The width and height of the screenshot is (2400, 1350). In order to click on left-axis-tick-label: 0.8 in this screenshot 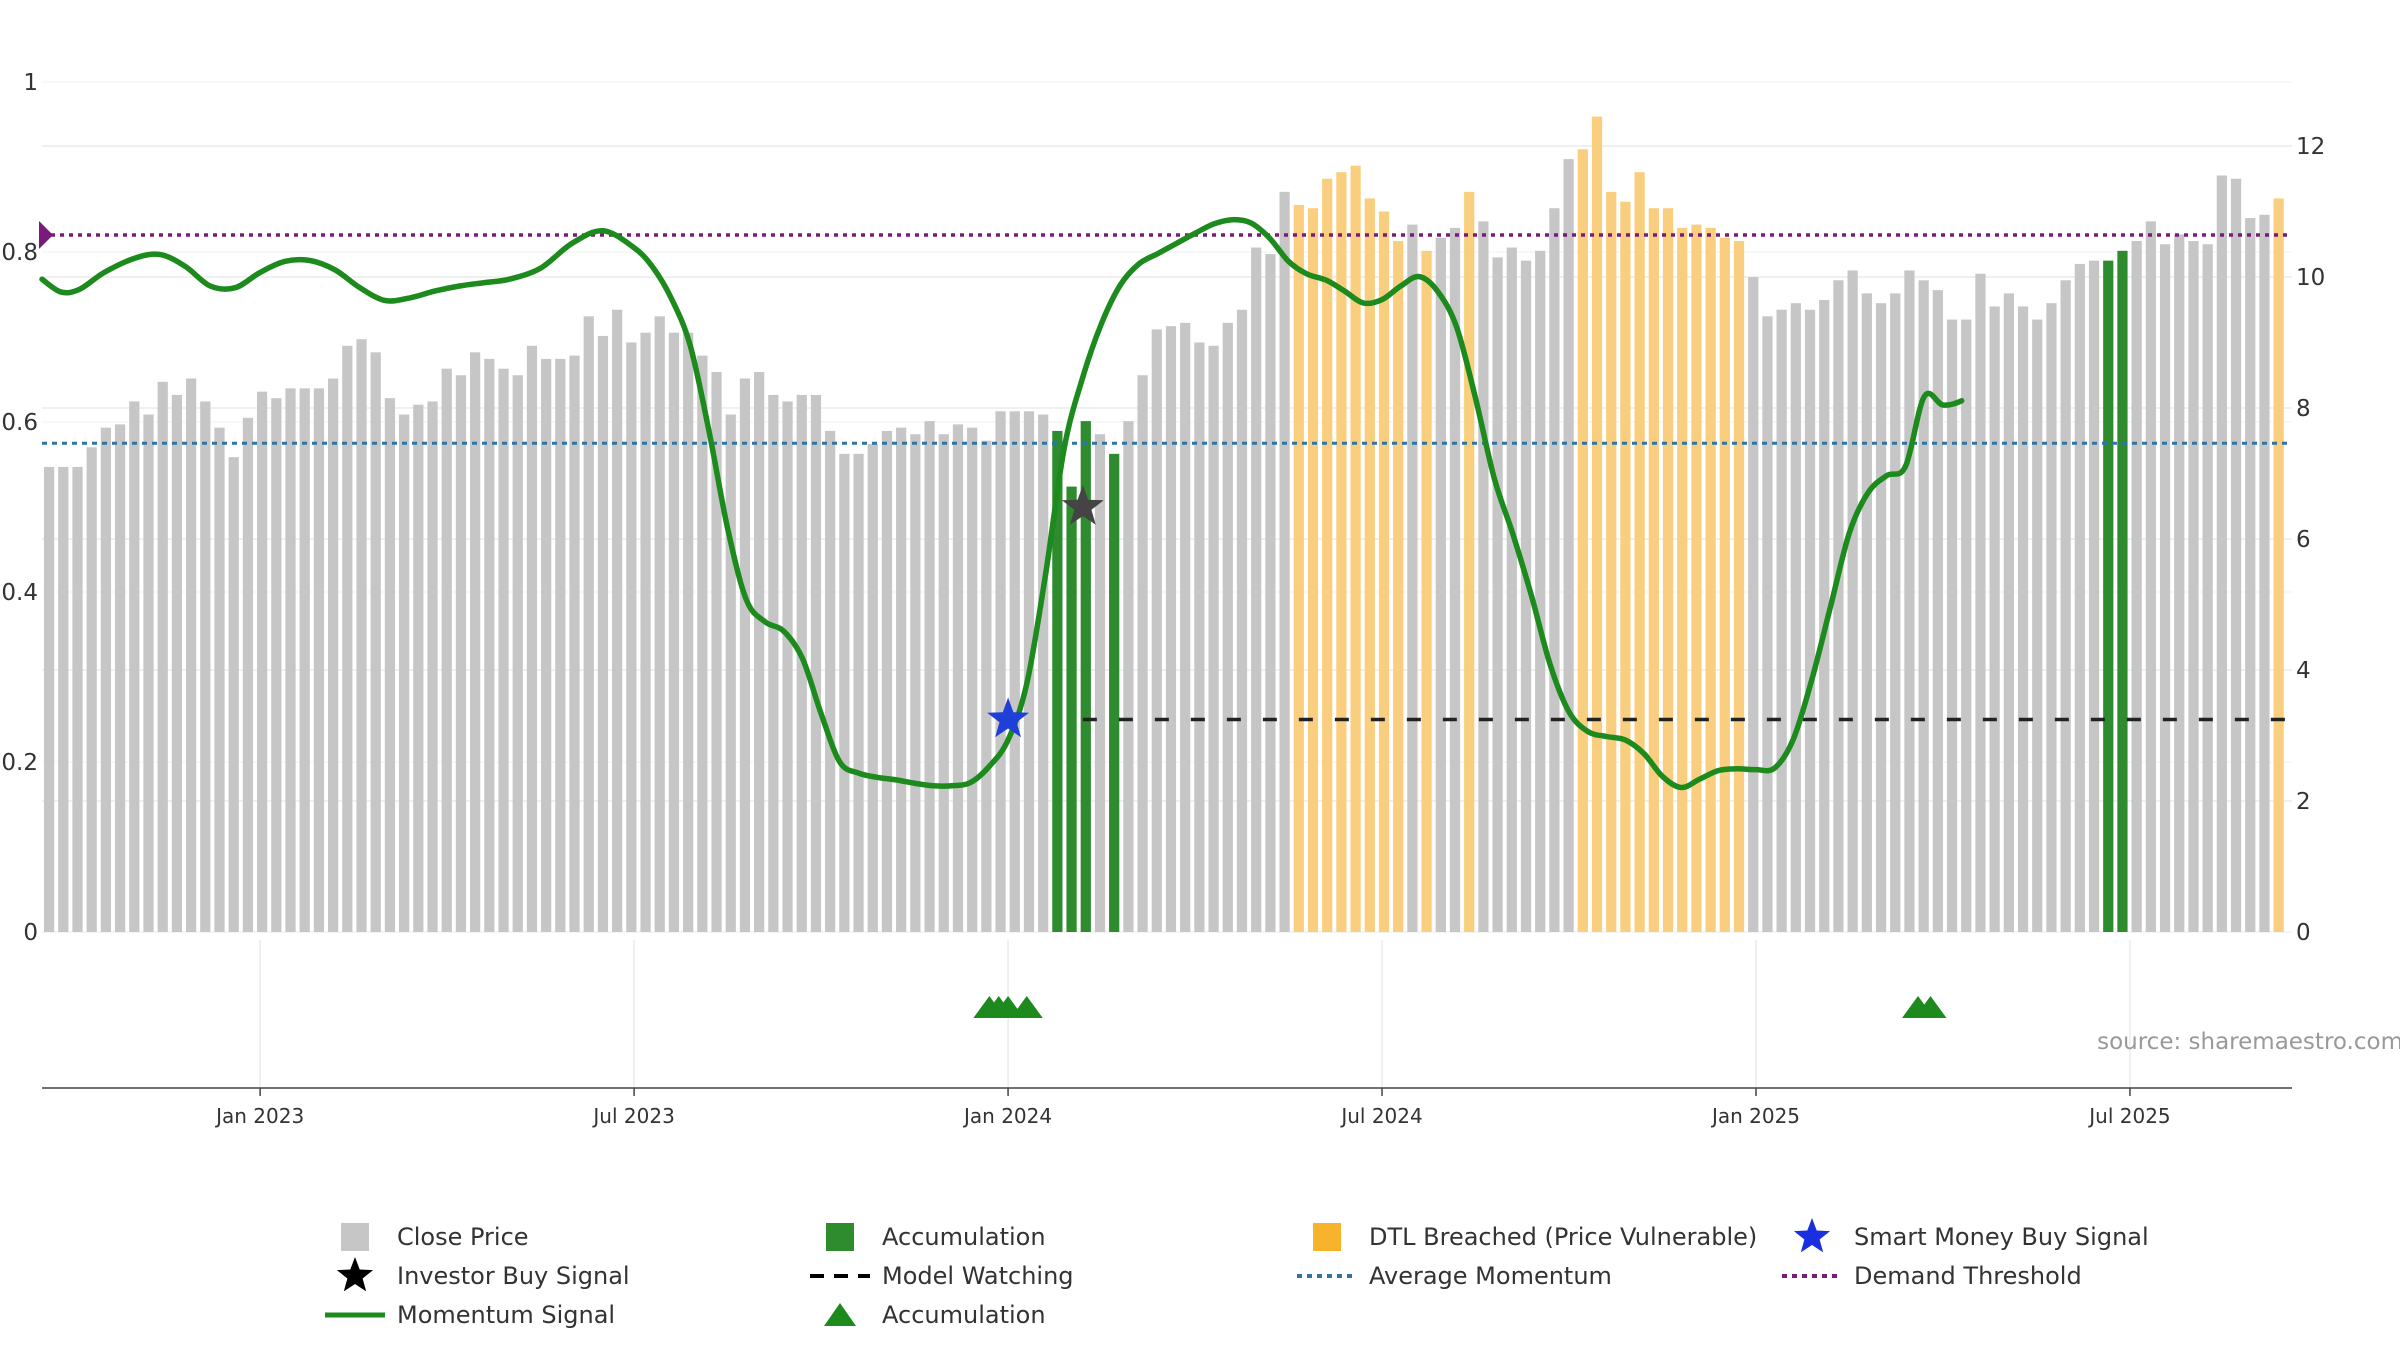, I will do `click(19, 253)`.